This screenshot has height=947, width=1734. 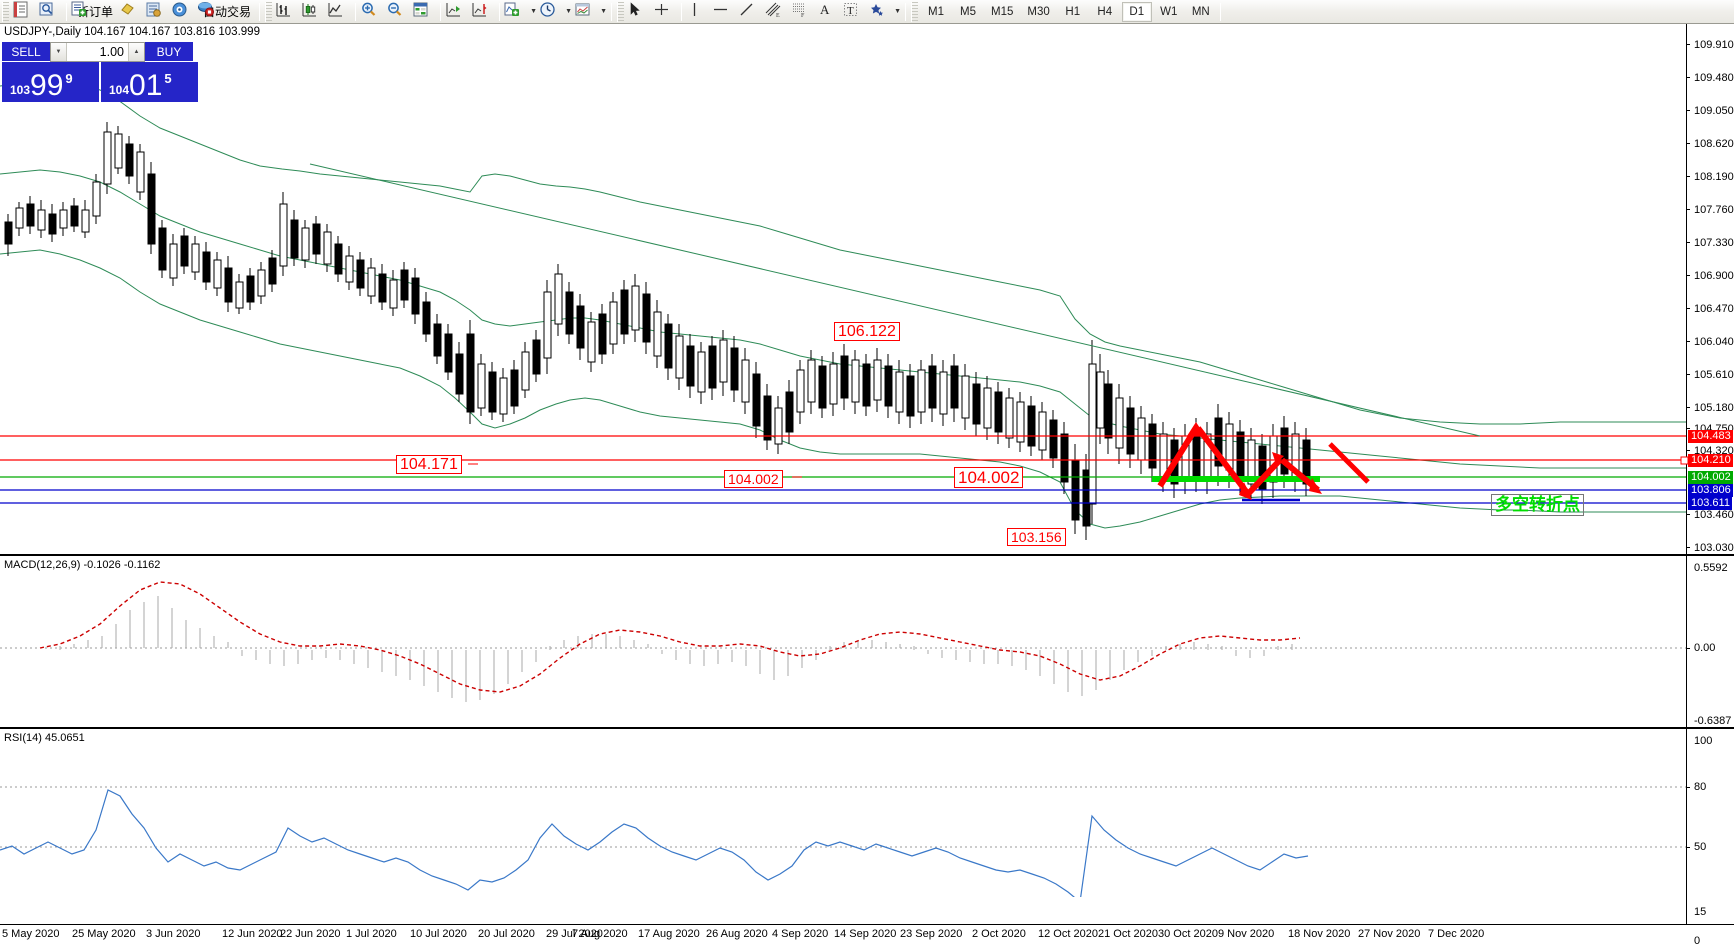 I want to click on price-tick-103030: 103.030, so click(x=1714, y=548).